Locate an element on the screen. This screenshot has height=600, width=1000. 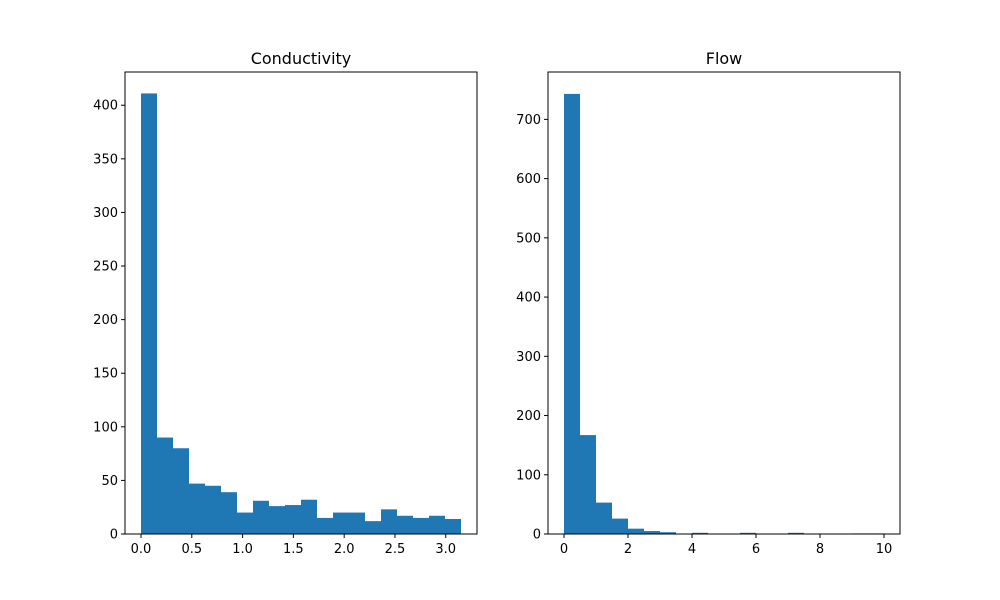
y-axis-ticks: 0 50 100 150 200 250 300 350 400 is located at coordinates (109, 321).